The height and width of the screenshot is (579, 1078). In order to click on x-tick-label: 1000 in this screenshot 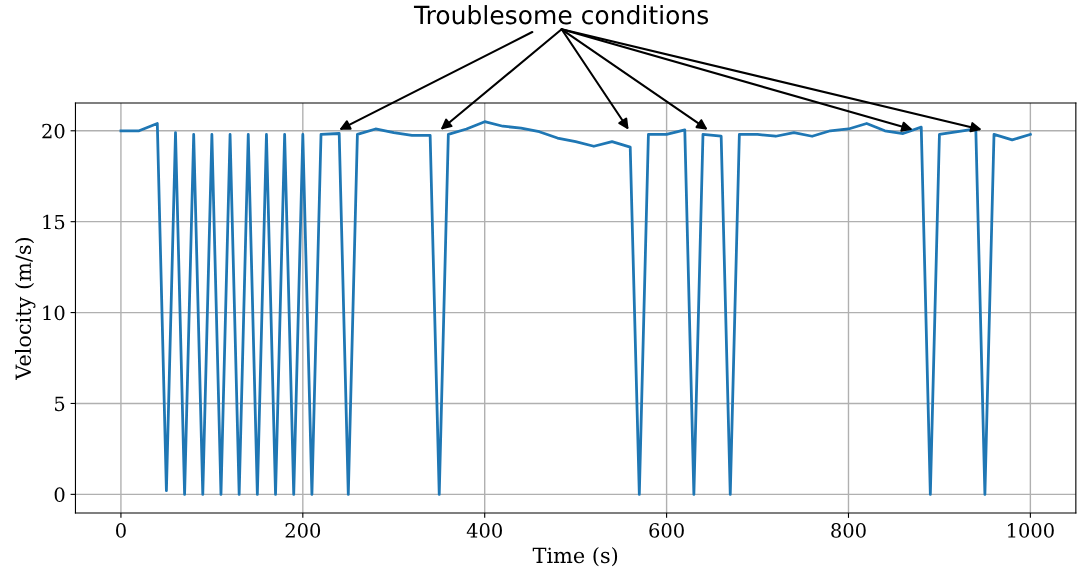, I will do `click(1031, 530)`.